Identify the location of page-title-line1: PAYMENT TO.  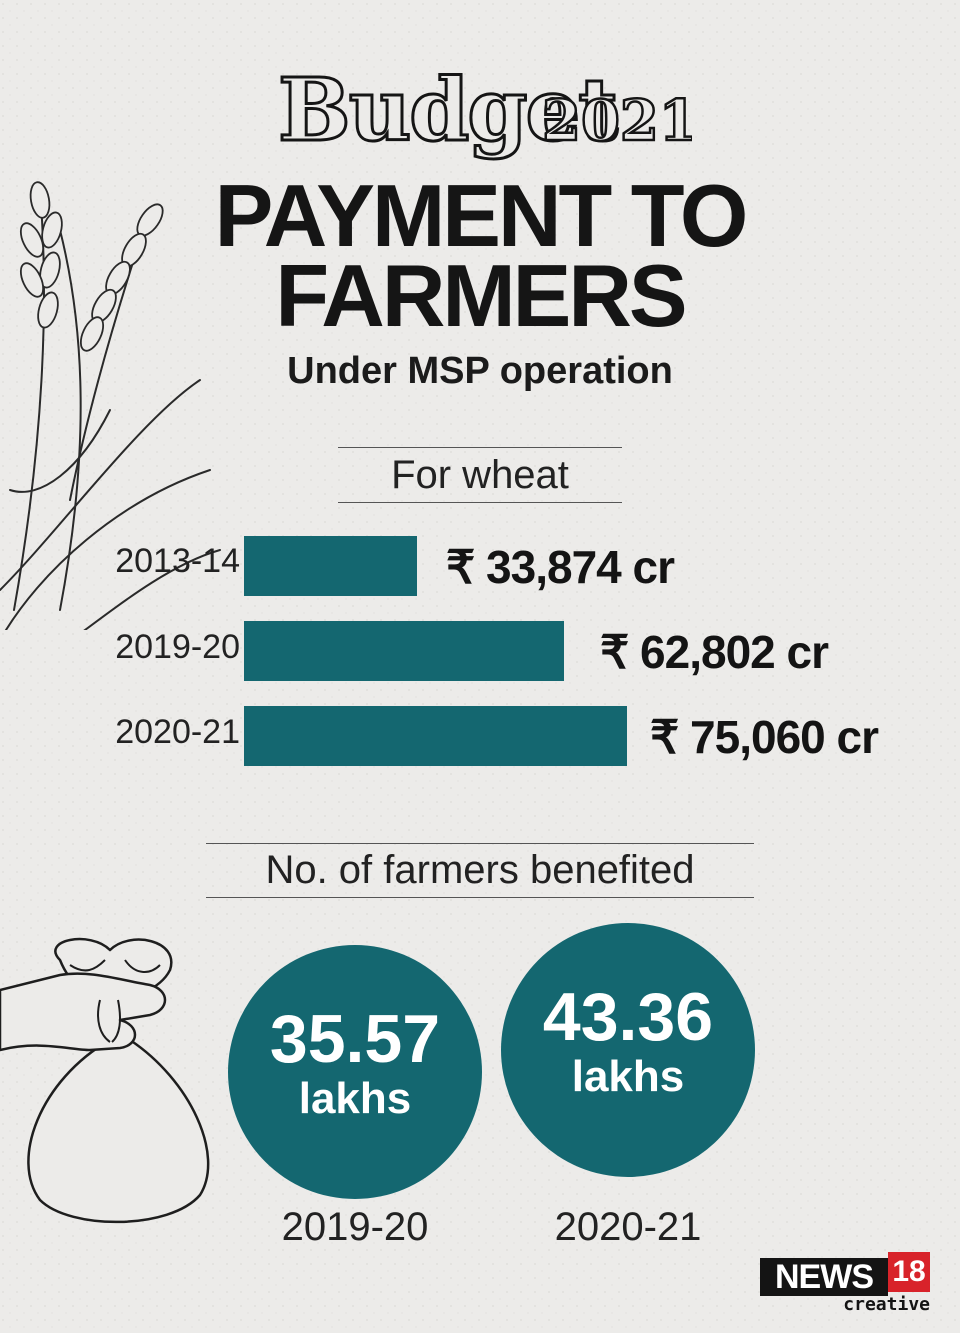
(481, 215).